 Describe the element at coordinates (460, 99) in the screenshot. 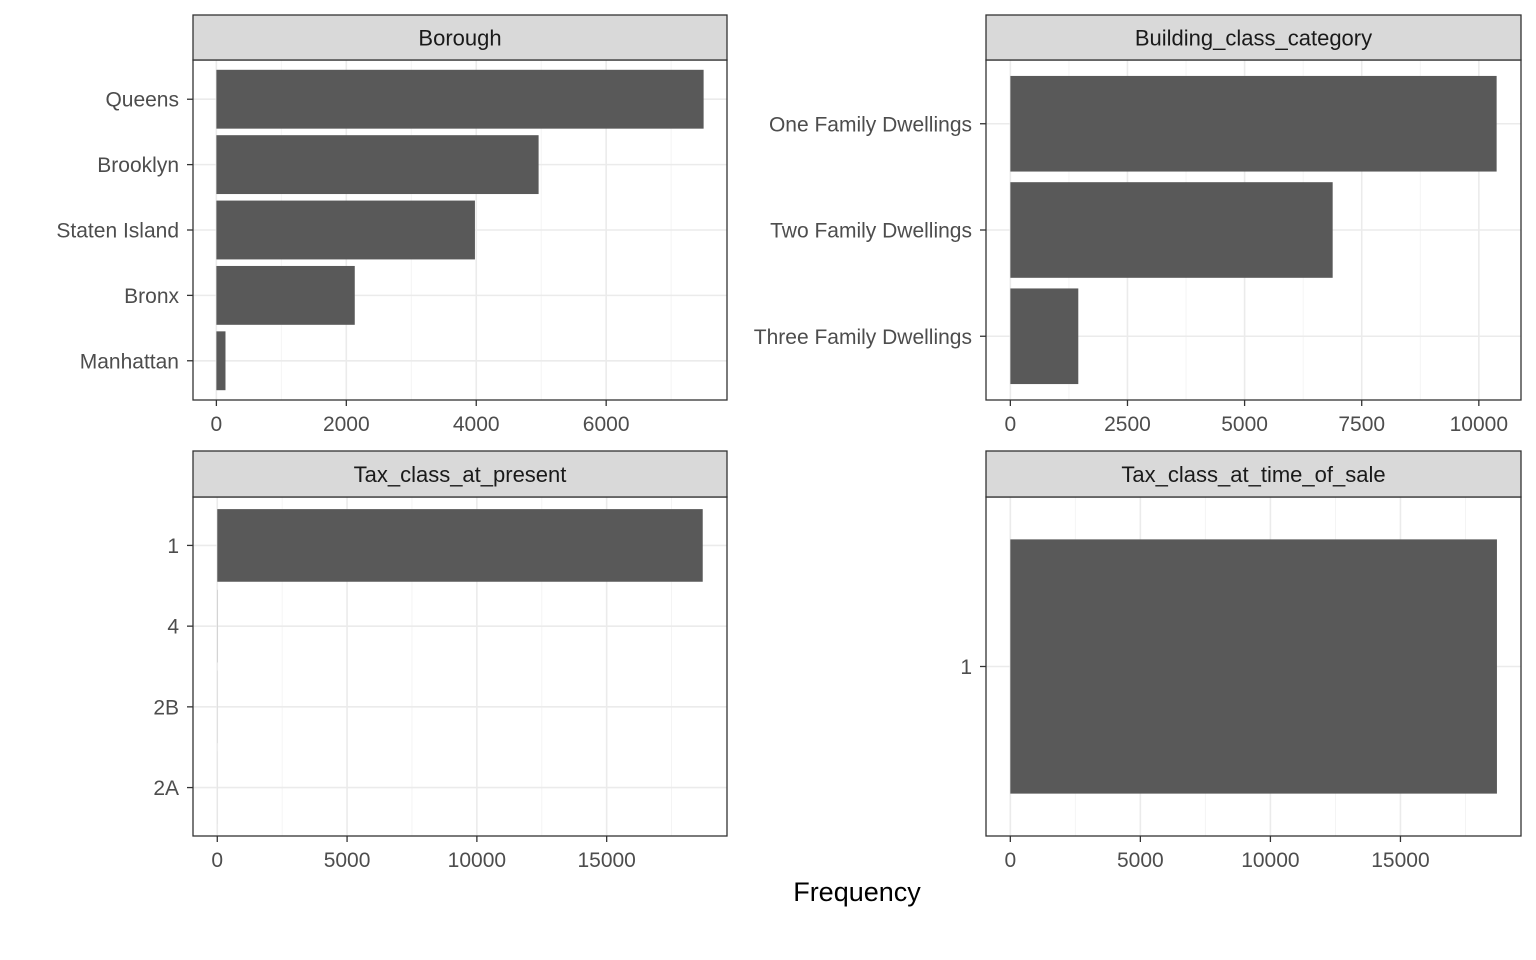

I see `bar-queens` at that location.